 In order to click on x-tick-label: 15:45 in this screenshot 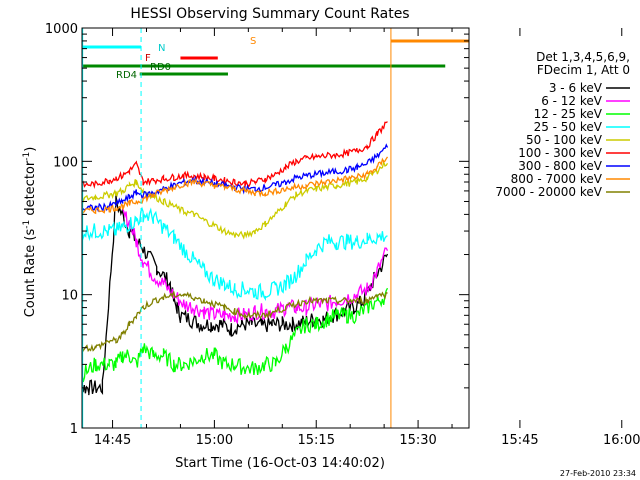, I will do `click(519, 440)`.